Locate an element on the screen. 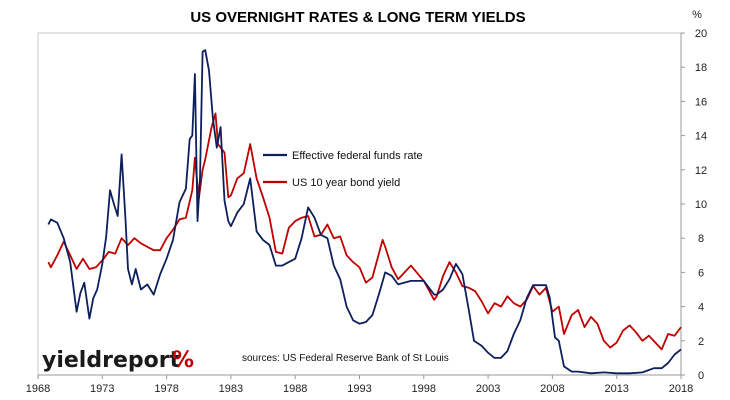 The image size is (730, 400). x-tick-label: 1988 is located at coordinates (295, 389).